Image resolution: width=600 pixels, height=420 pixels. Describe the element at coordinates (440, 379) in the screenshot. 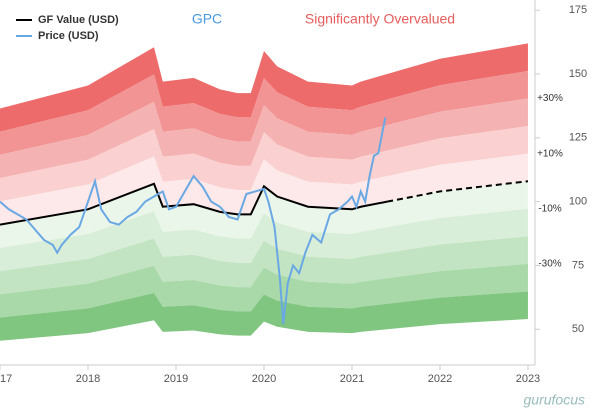

I see `x-tick-label: 2022` at that location.